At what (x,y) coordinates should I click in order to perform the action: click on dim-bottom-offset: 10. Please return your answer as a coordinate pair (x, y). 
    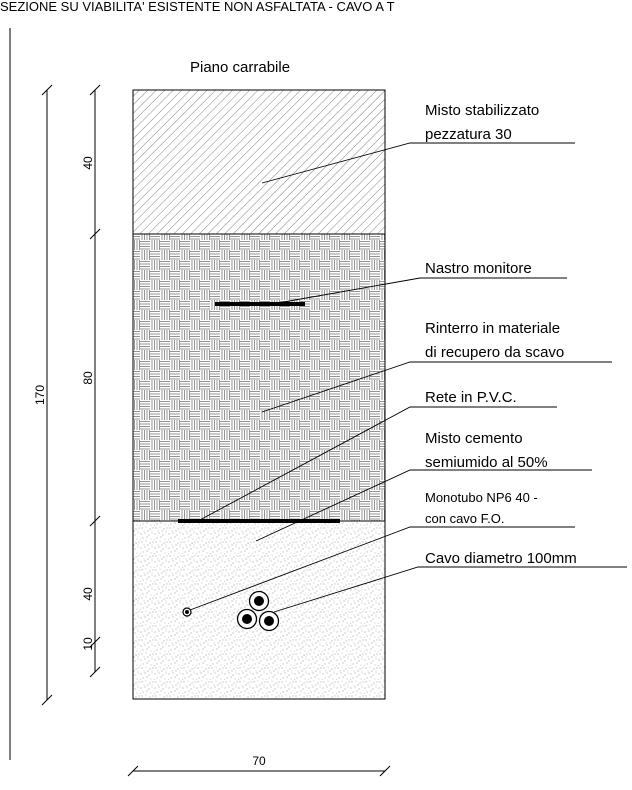
    Looking at the image, I should click on (88, 644).